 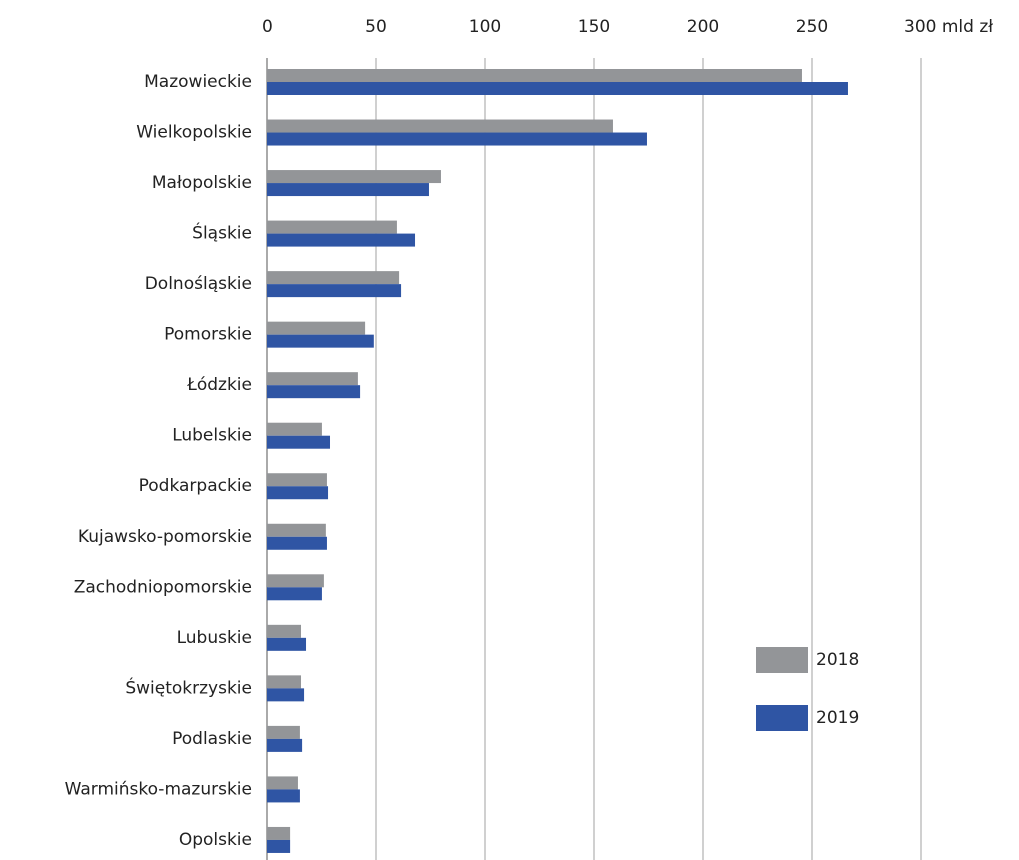 What do you see at coordinates (208, 335) in the screenshot?
I see `y-tick-label: Pomorskie` at bounding box center [208, 335].